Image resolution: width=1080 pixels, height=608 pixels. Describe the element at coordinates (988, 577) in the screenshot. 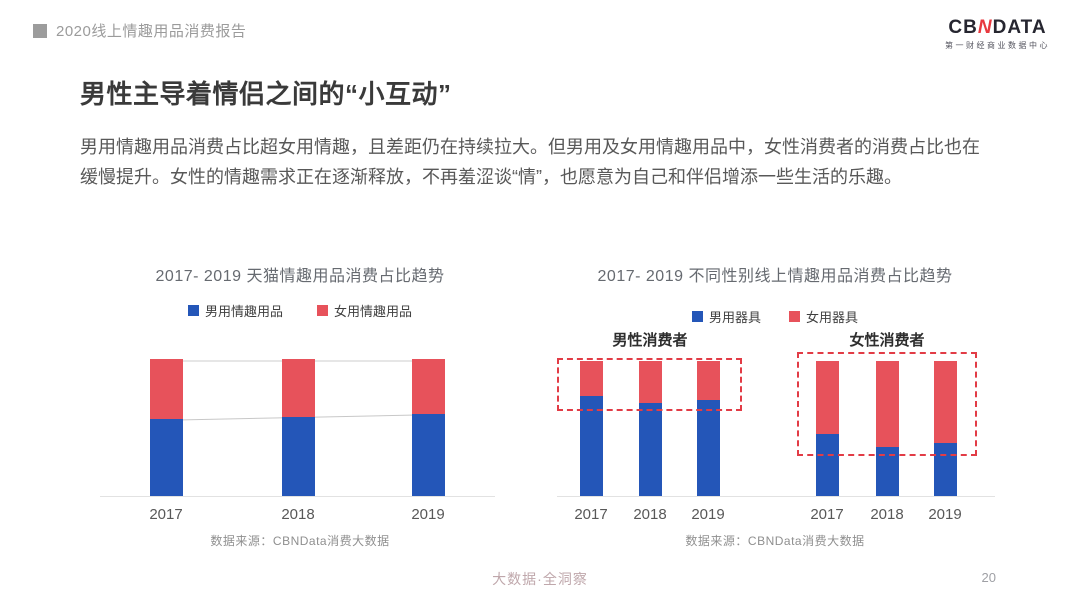

I see `page-number: 20` at that location.